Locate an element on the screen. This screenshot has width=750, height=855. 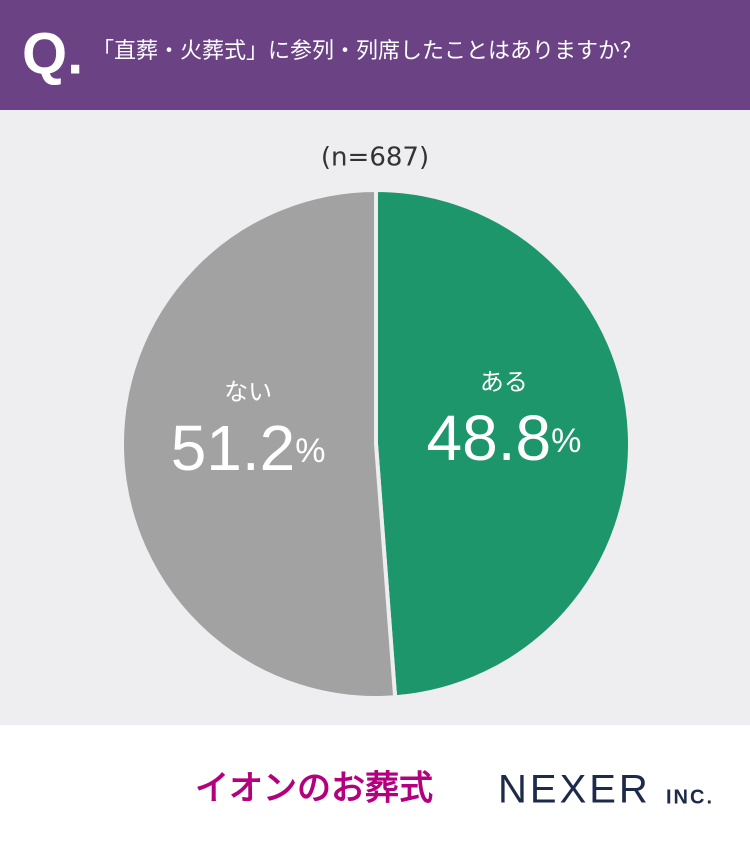
question-title: 「直葬・火葬式」に参列・列席したことはありますか？ is located at coordinates (367, 51).